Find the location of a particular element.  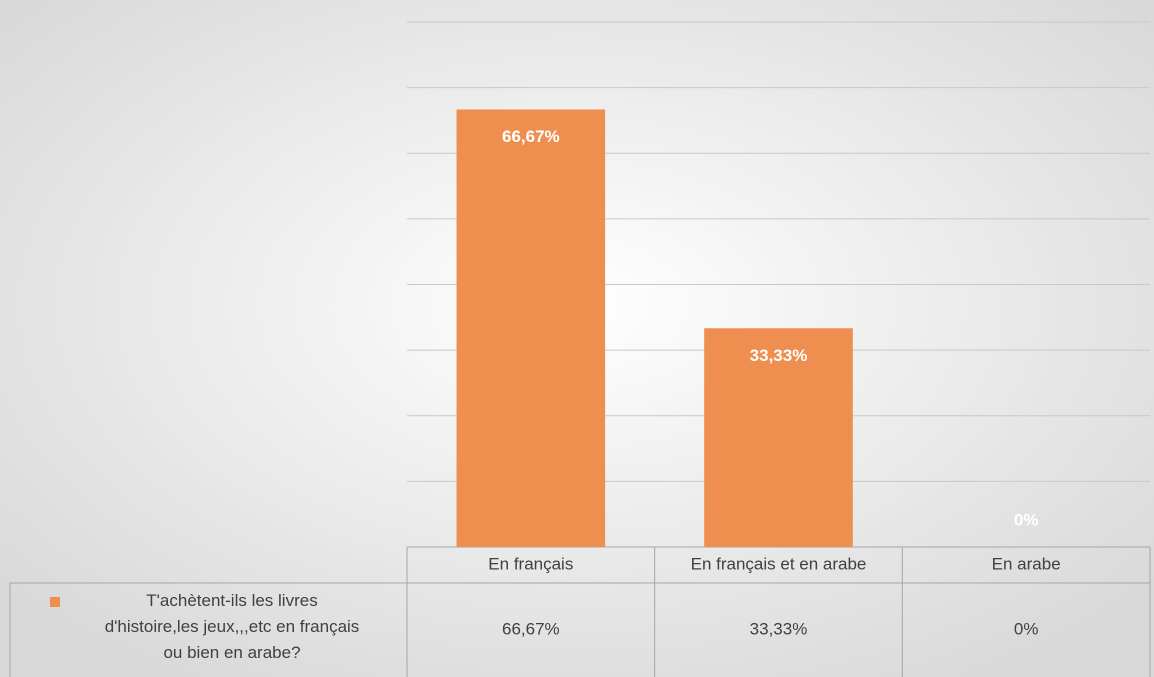

x-tick-label: En français is located at coordinates (530, 563).